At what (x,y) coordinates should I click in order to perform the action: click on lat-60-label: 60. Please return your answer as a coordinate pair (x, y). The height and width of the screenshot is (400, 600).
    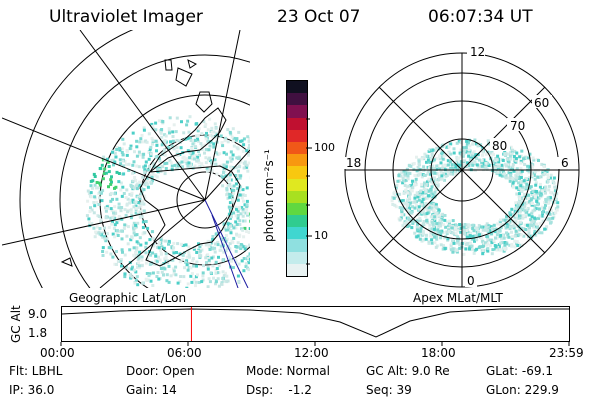
    Looking at the image, I should click on (542, 103).